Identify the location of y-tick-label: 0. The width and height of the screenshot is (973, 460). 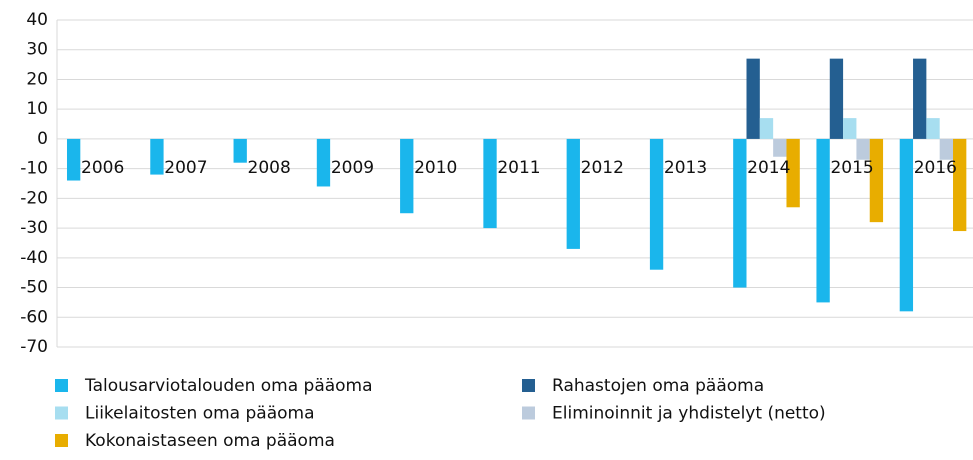
(42, 139).